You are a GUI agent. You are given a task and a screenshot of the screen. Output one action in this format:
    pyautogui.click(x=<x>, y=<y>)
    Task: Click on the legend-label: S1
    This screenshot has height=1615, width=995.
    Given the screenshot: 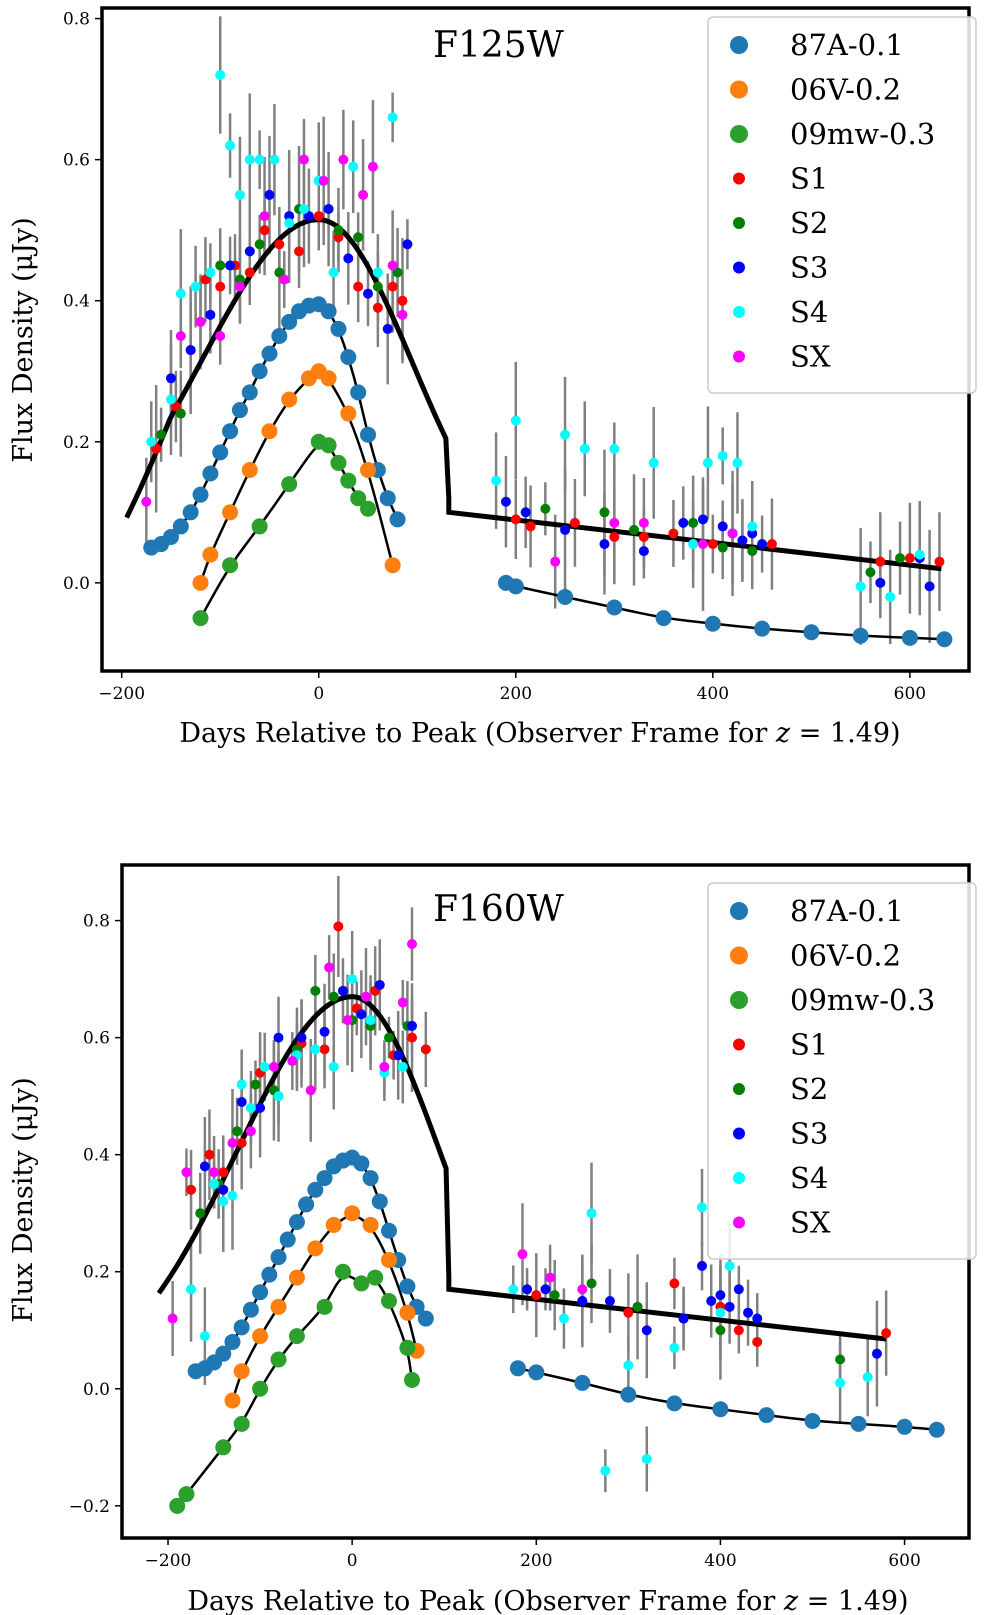 What is the action you would take?
    pyautogui.click(x=809, y=179)
    